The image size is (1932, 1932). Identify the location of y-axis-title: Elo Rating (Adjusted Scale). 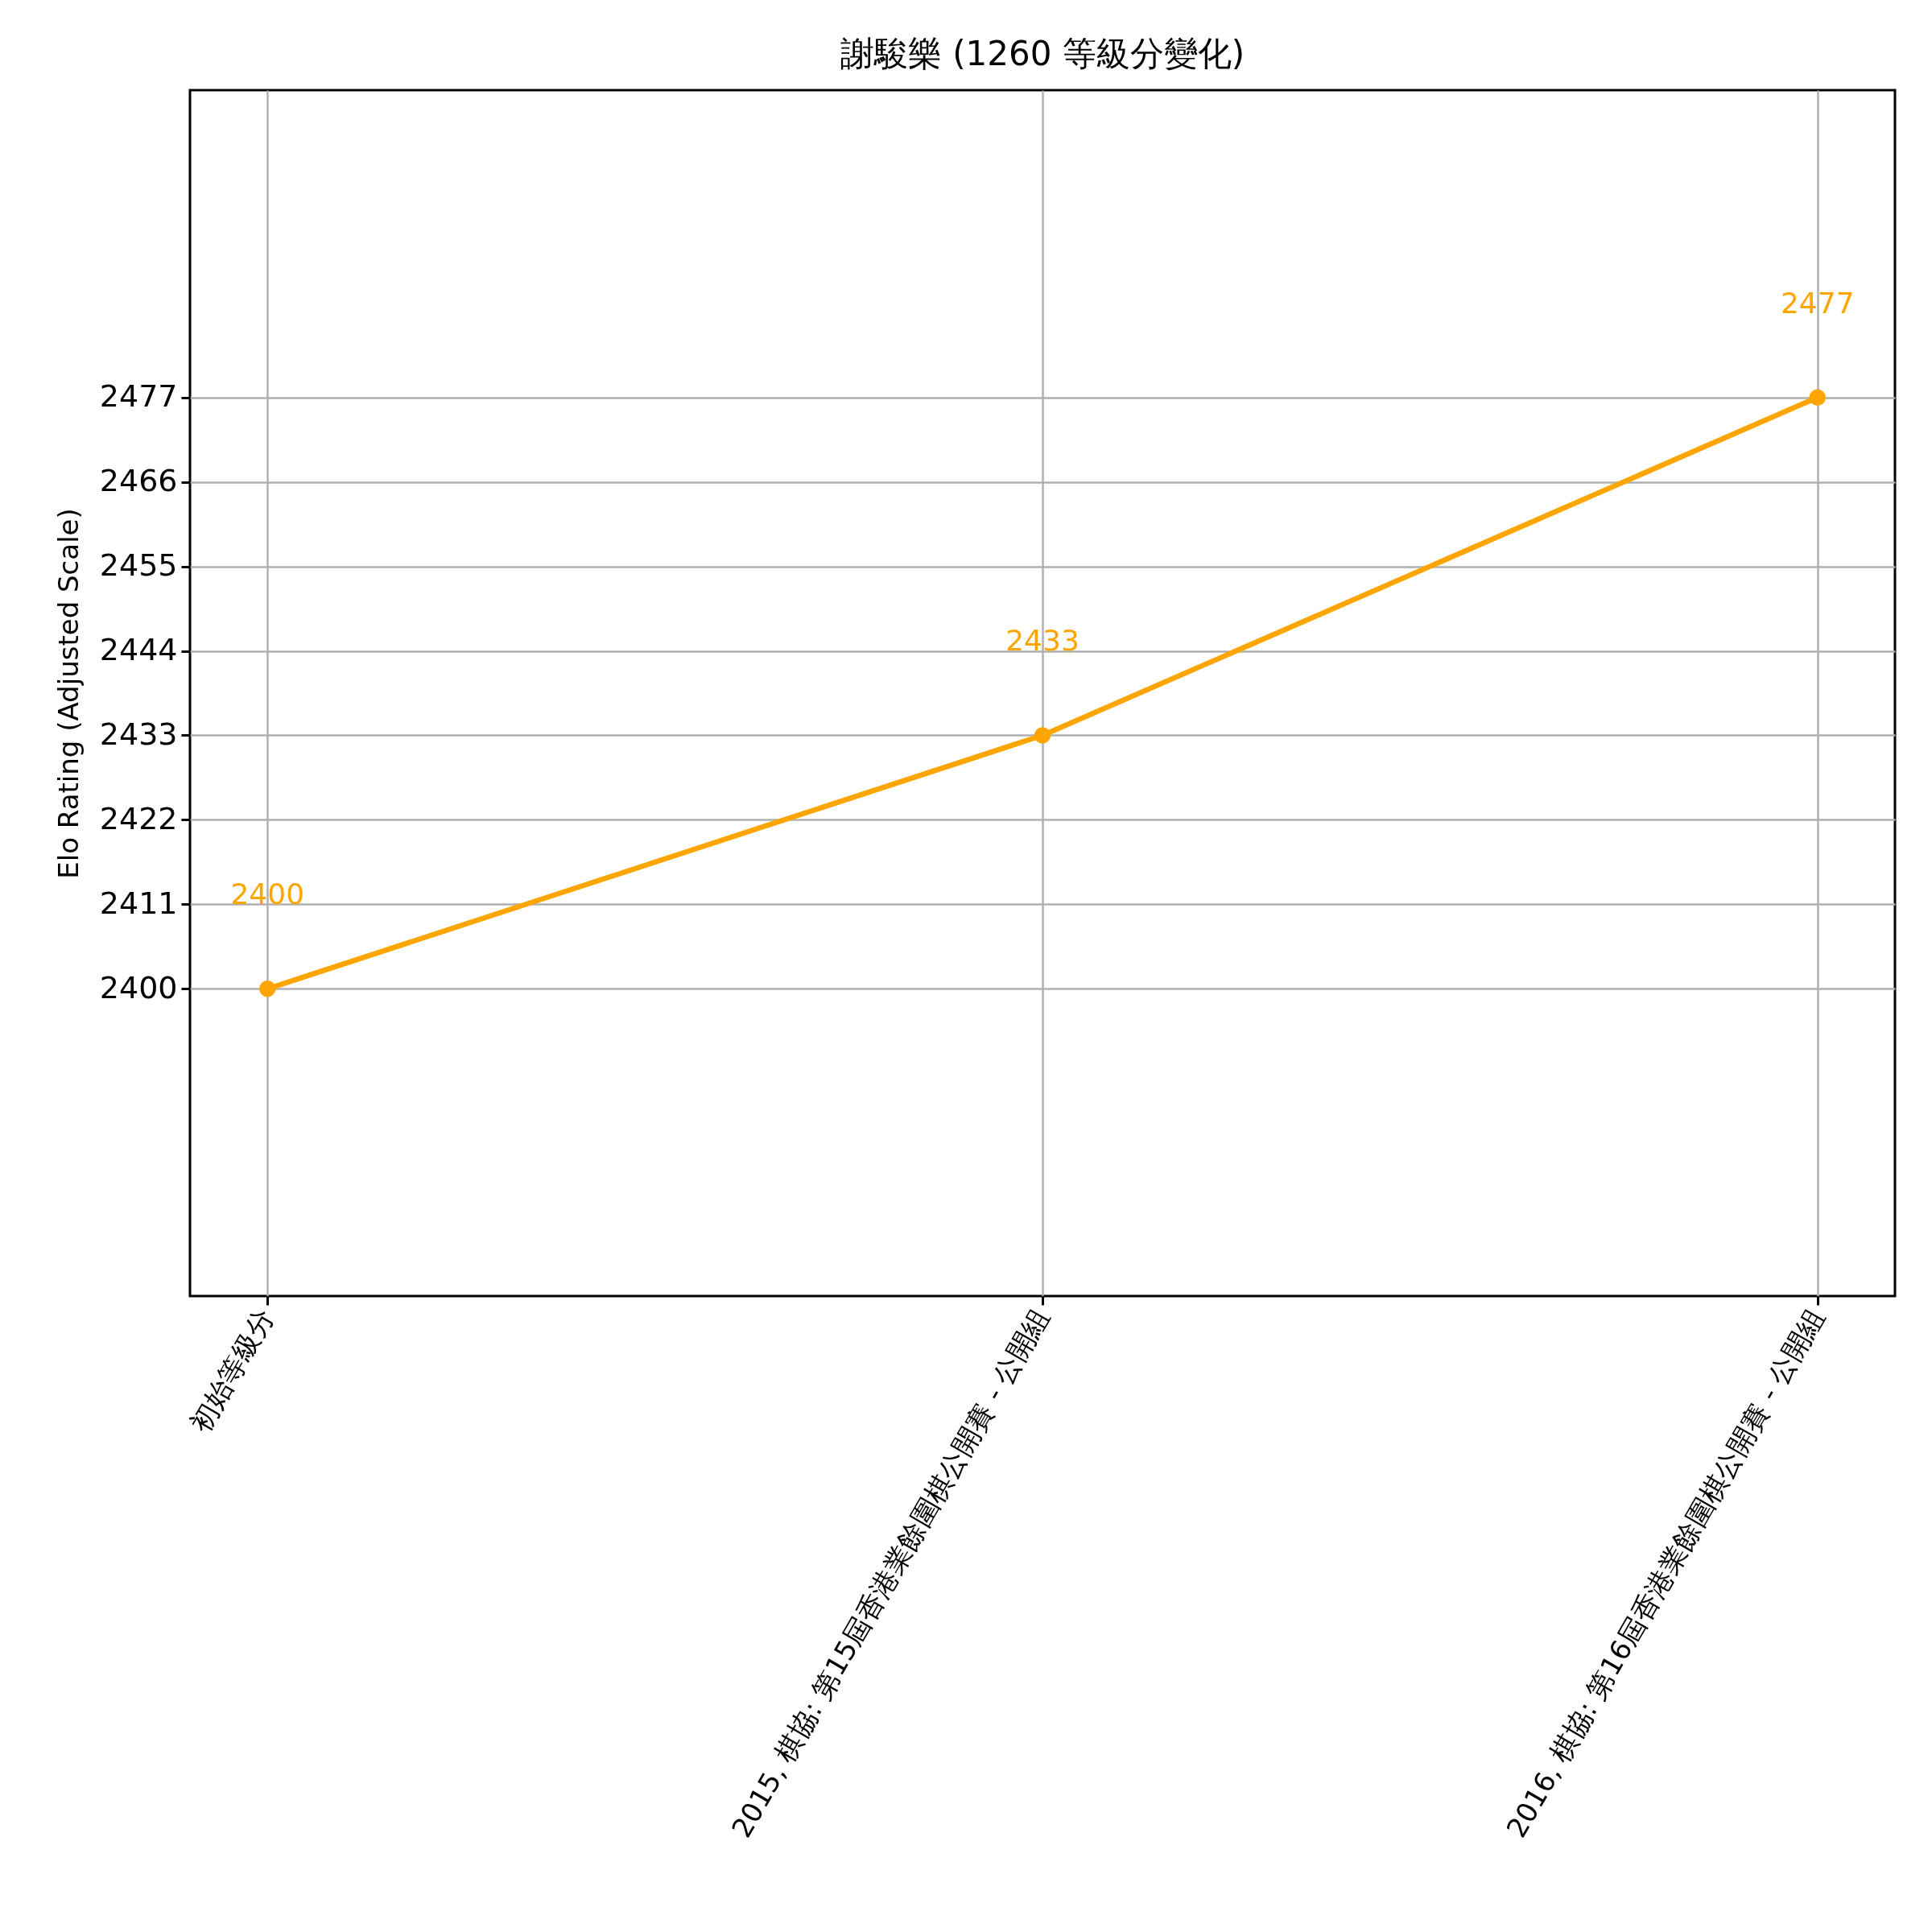
(68, 693).